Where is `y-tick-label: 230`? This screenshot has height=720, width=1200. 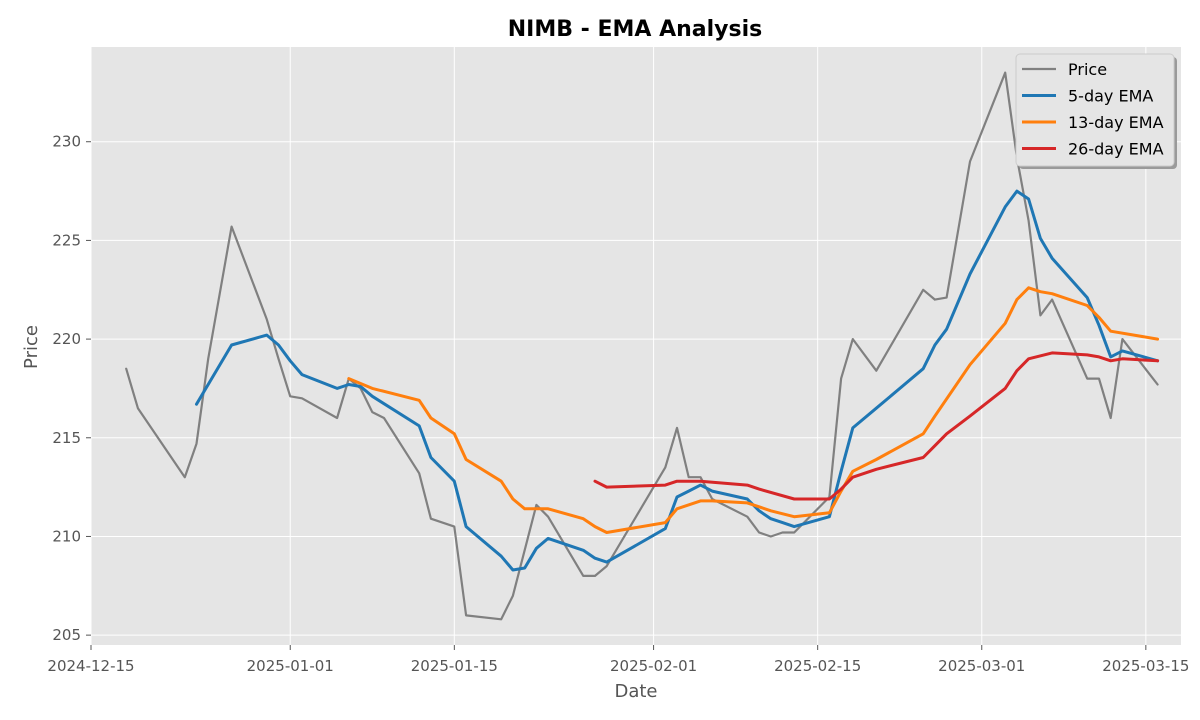
y-tick-label: 230 is located at coordinates (66, 142).